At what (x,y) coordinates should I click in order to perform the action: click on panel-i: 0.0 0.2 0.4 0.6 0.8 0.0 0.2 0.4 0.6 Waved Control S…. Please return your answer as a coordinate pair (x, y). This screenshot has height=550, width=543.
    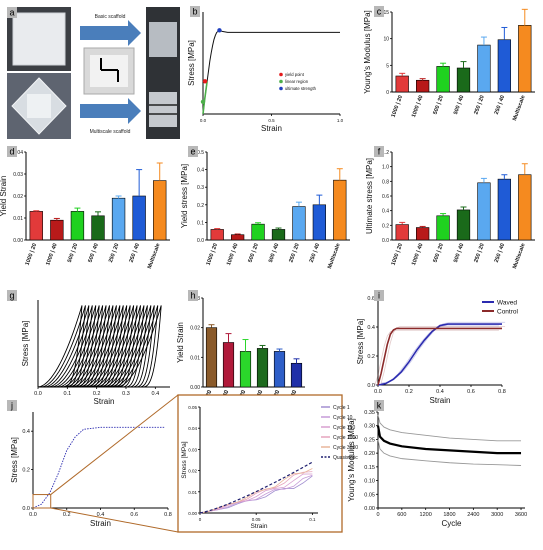
    Looking at the image, I should click on (437, 350).